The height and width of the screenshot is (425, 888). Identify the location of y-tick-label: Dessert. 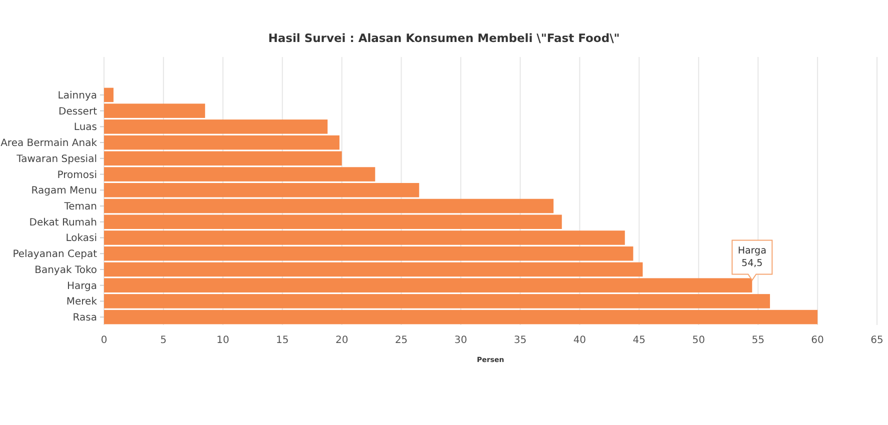
(78, 112).